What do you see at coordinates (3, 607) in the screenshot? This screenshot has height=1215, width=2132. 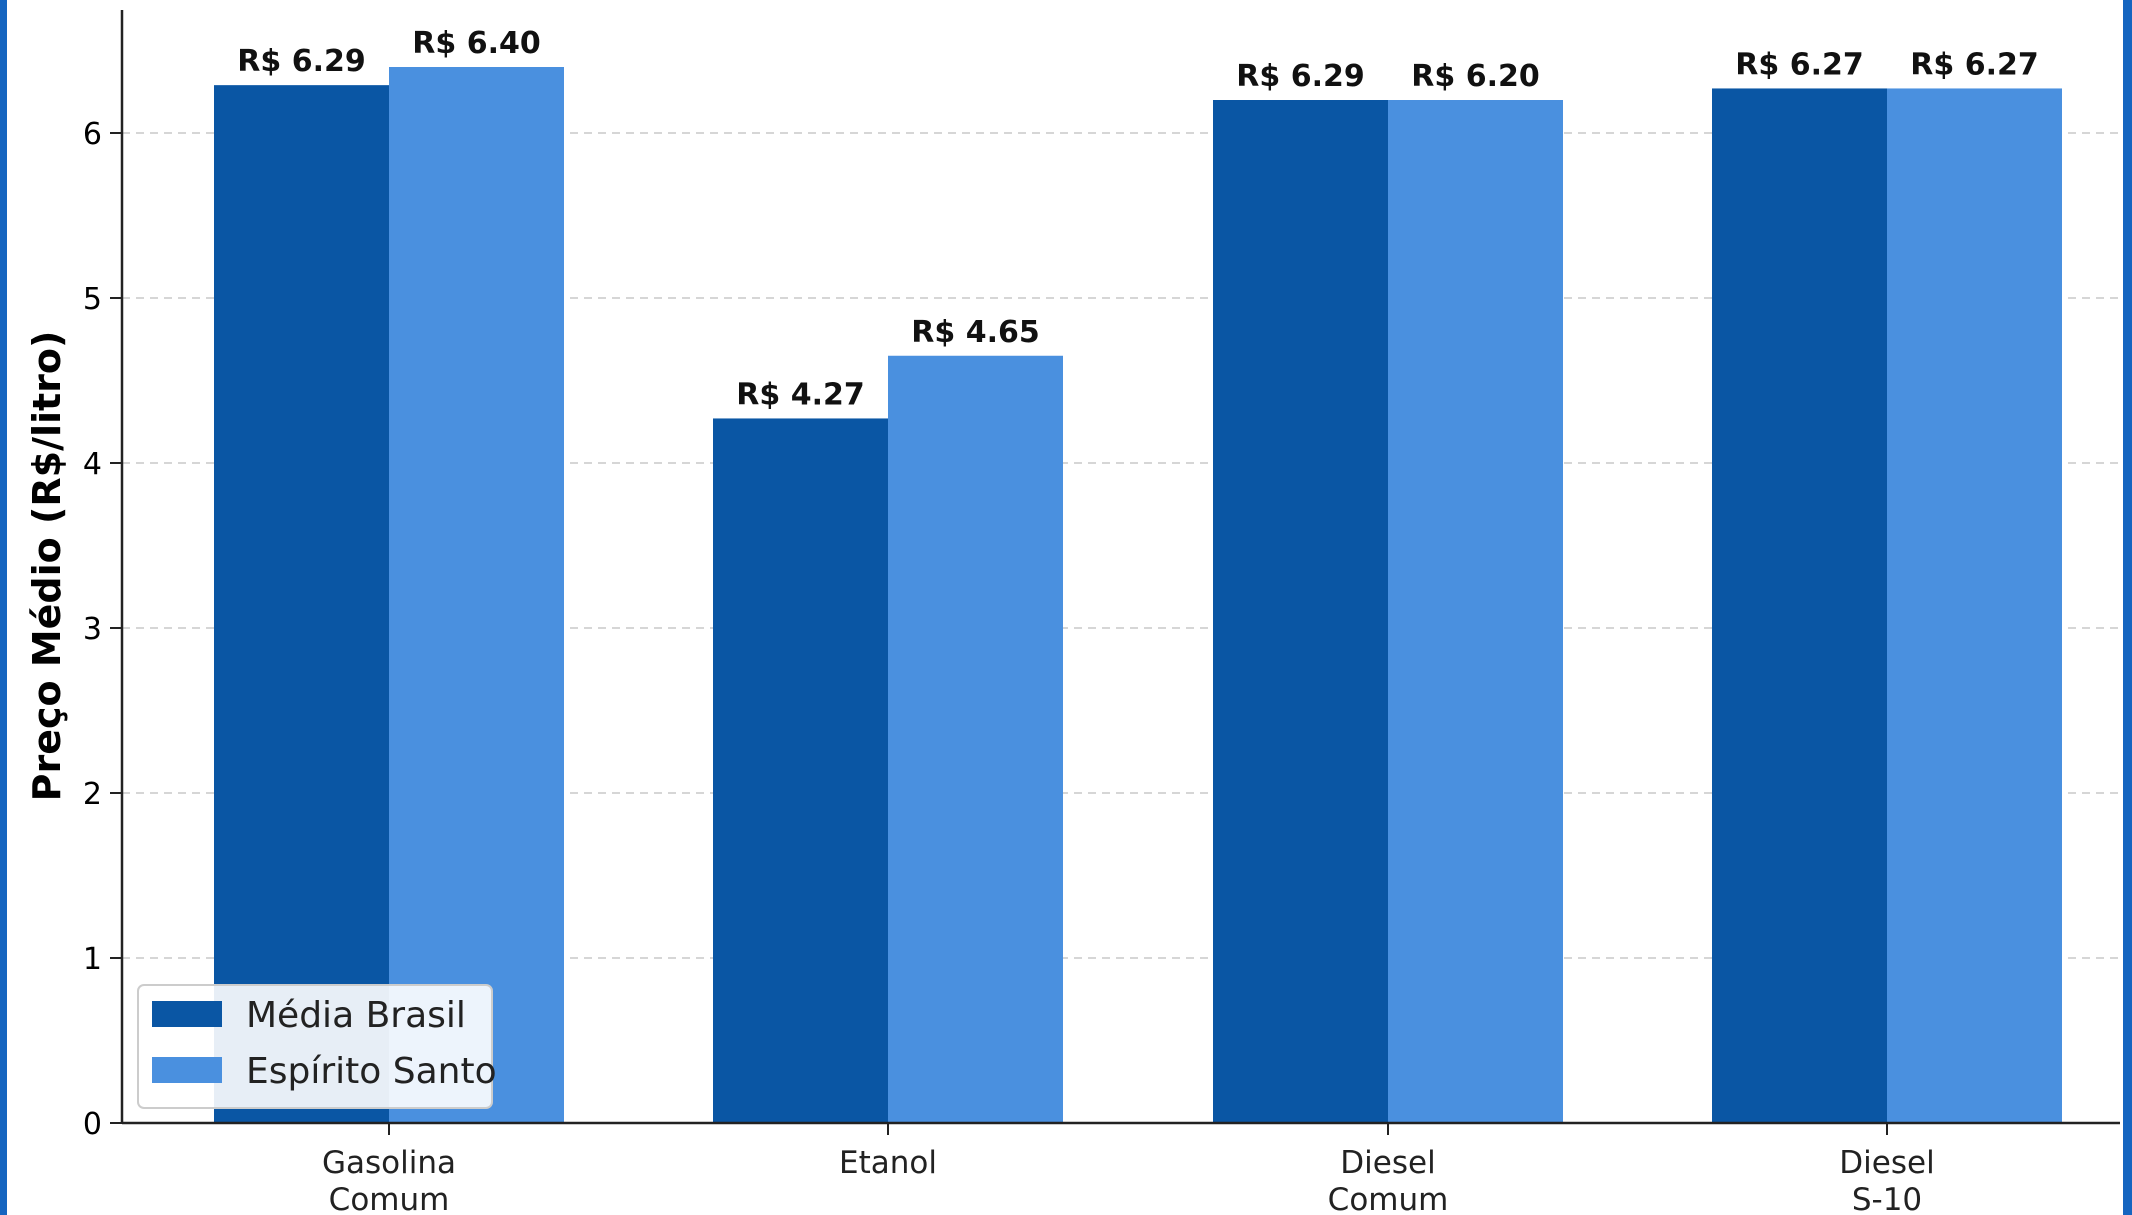 I see `left-edge-stripe` at bounding box center [3, 607].